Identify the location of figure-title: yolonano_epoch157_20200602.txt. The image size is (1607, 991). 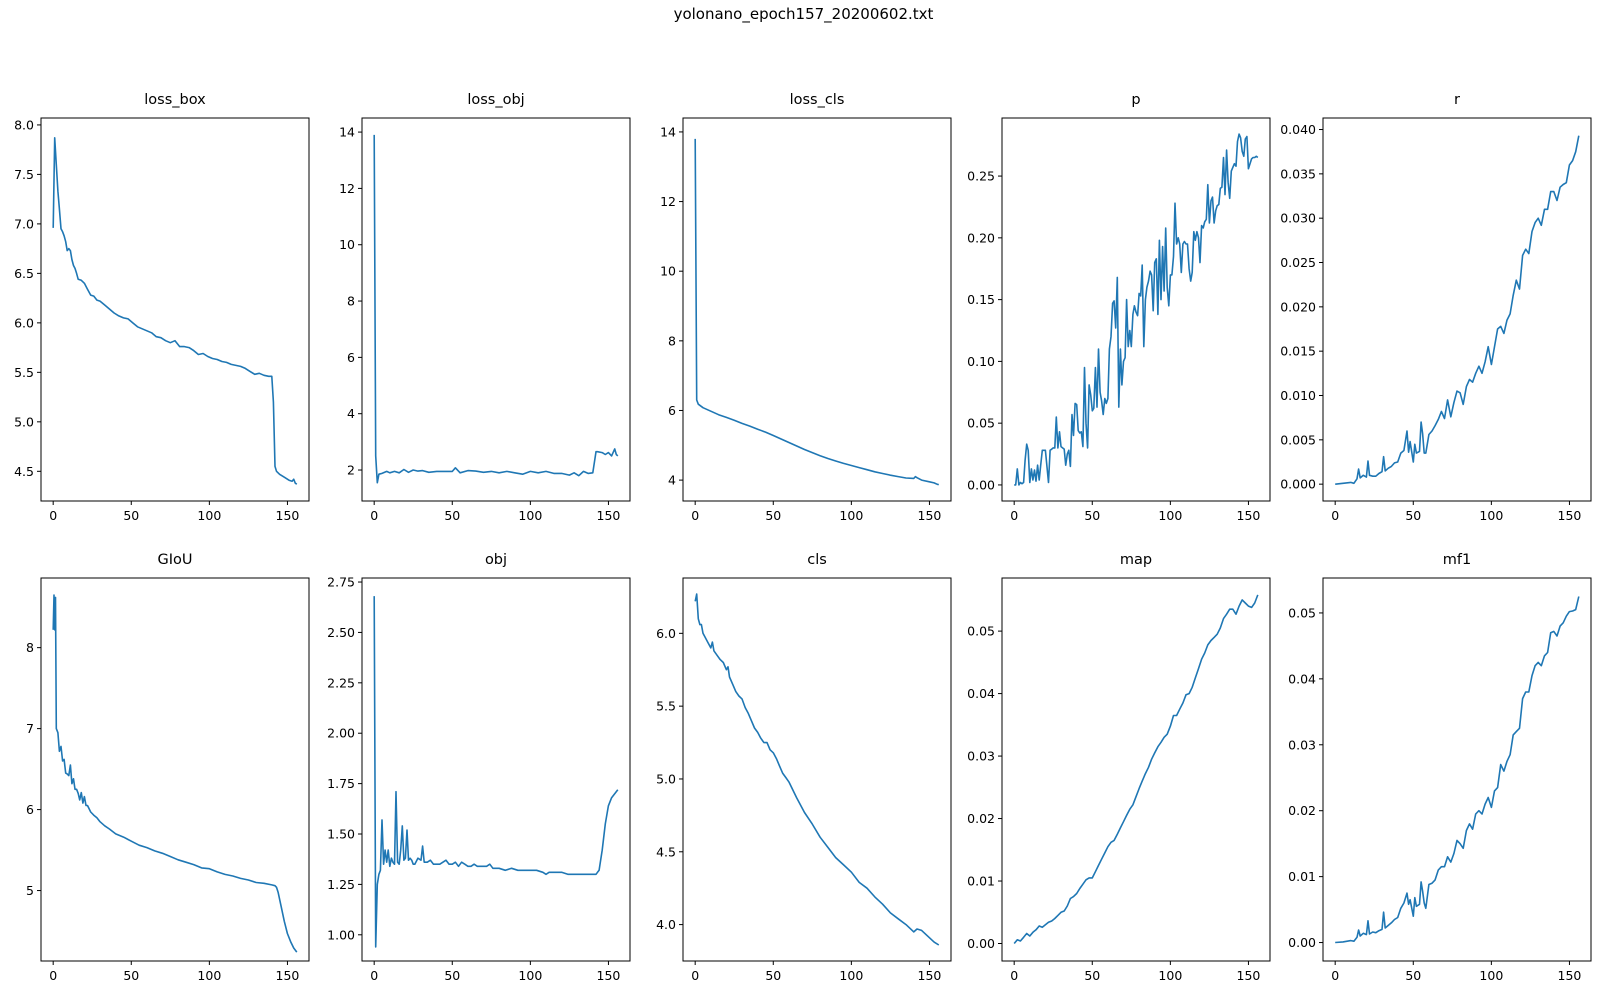
(803, 14).